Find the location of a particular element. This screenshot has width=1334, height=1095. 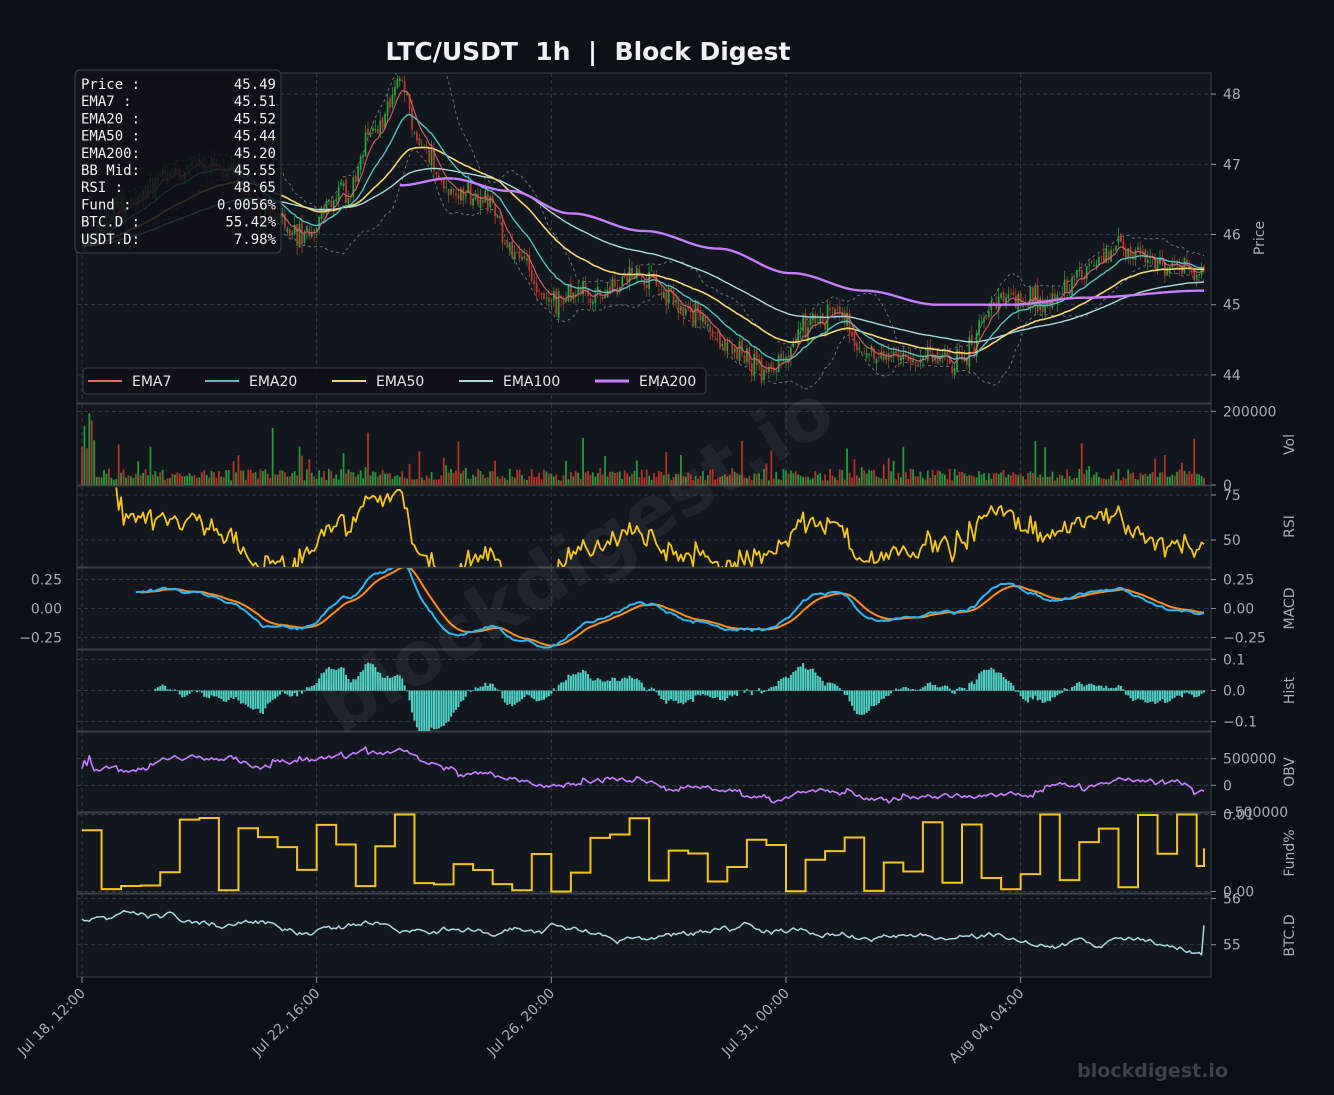

volume-y-tick-label: 0 is located at coordinates (1227, 486).